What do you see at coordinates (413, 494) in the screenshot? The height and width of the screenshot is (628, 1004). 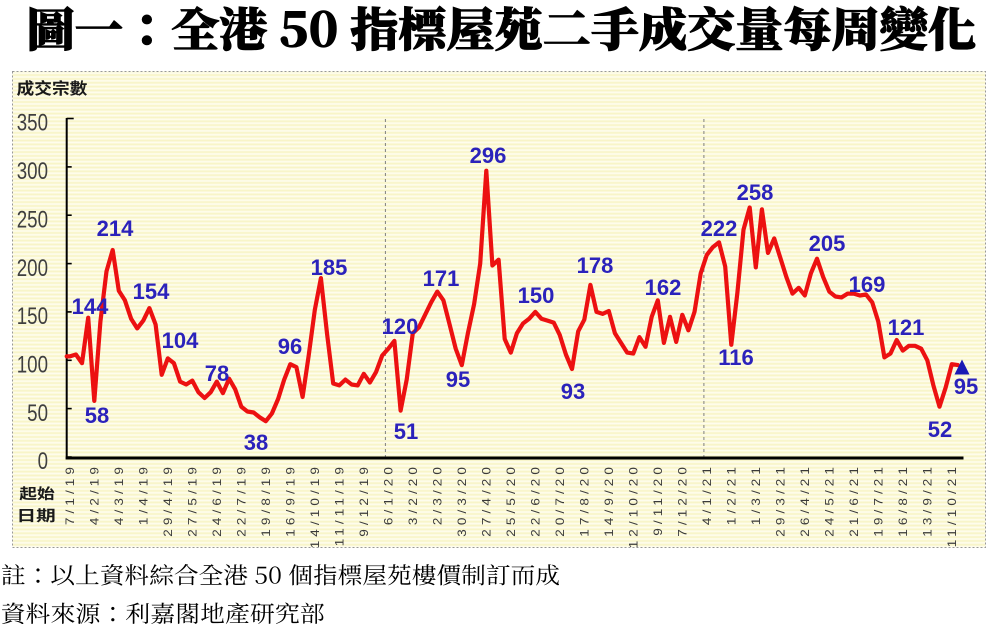 I see `svg-text: 3/2/20` at bounding box center [413, 494].